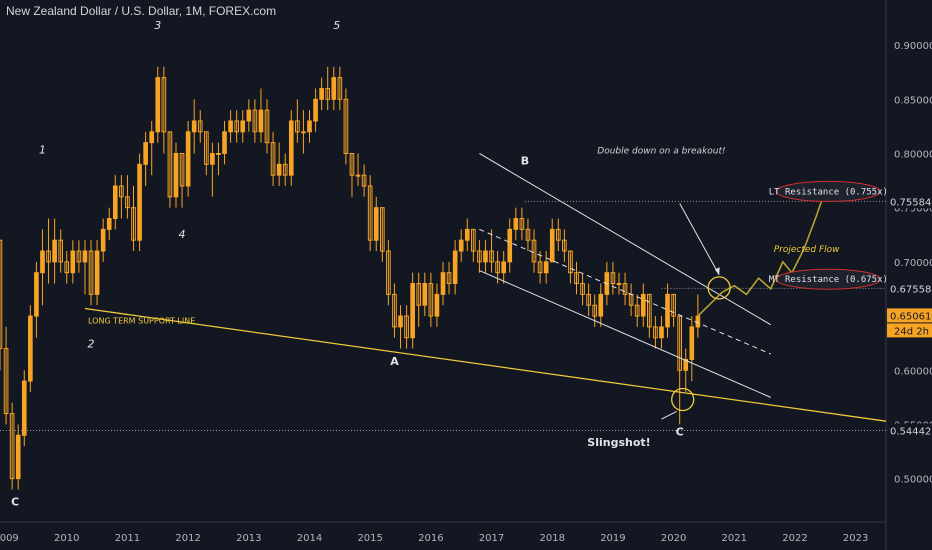  What do you see at coordinates (913, 480) in the screenshot?
I see `y-tick-label: 0.50000` at bounding box center [913, 480].